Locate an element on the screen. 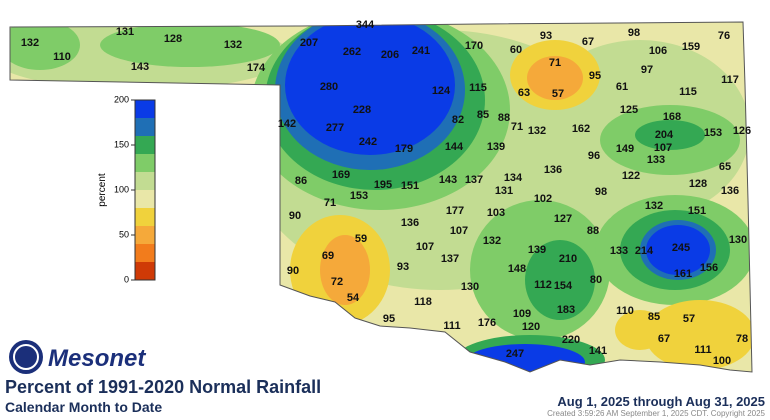 The image size is (770, 420). station-value: 179 is located at coordinates (404, 149).